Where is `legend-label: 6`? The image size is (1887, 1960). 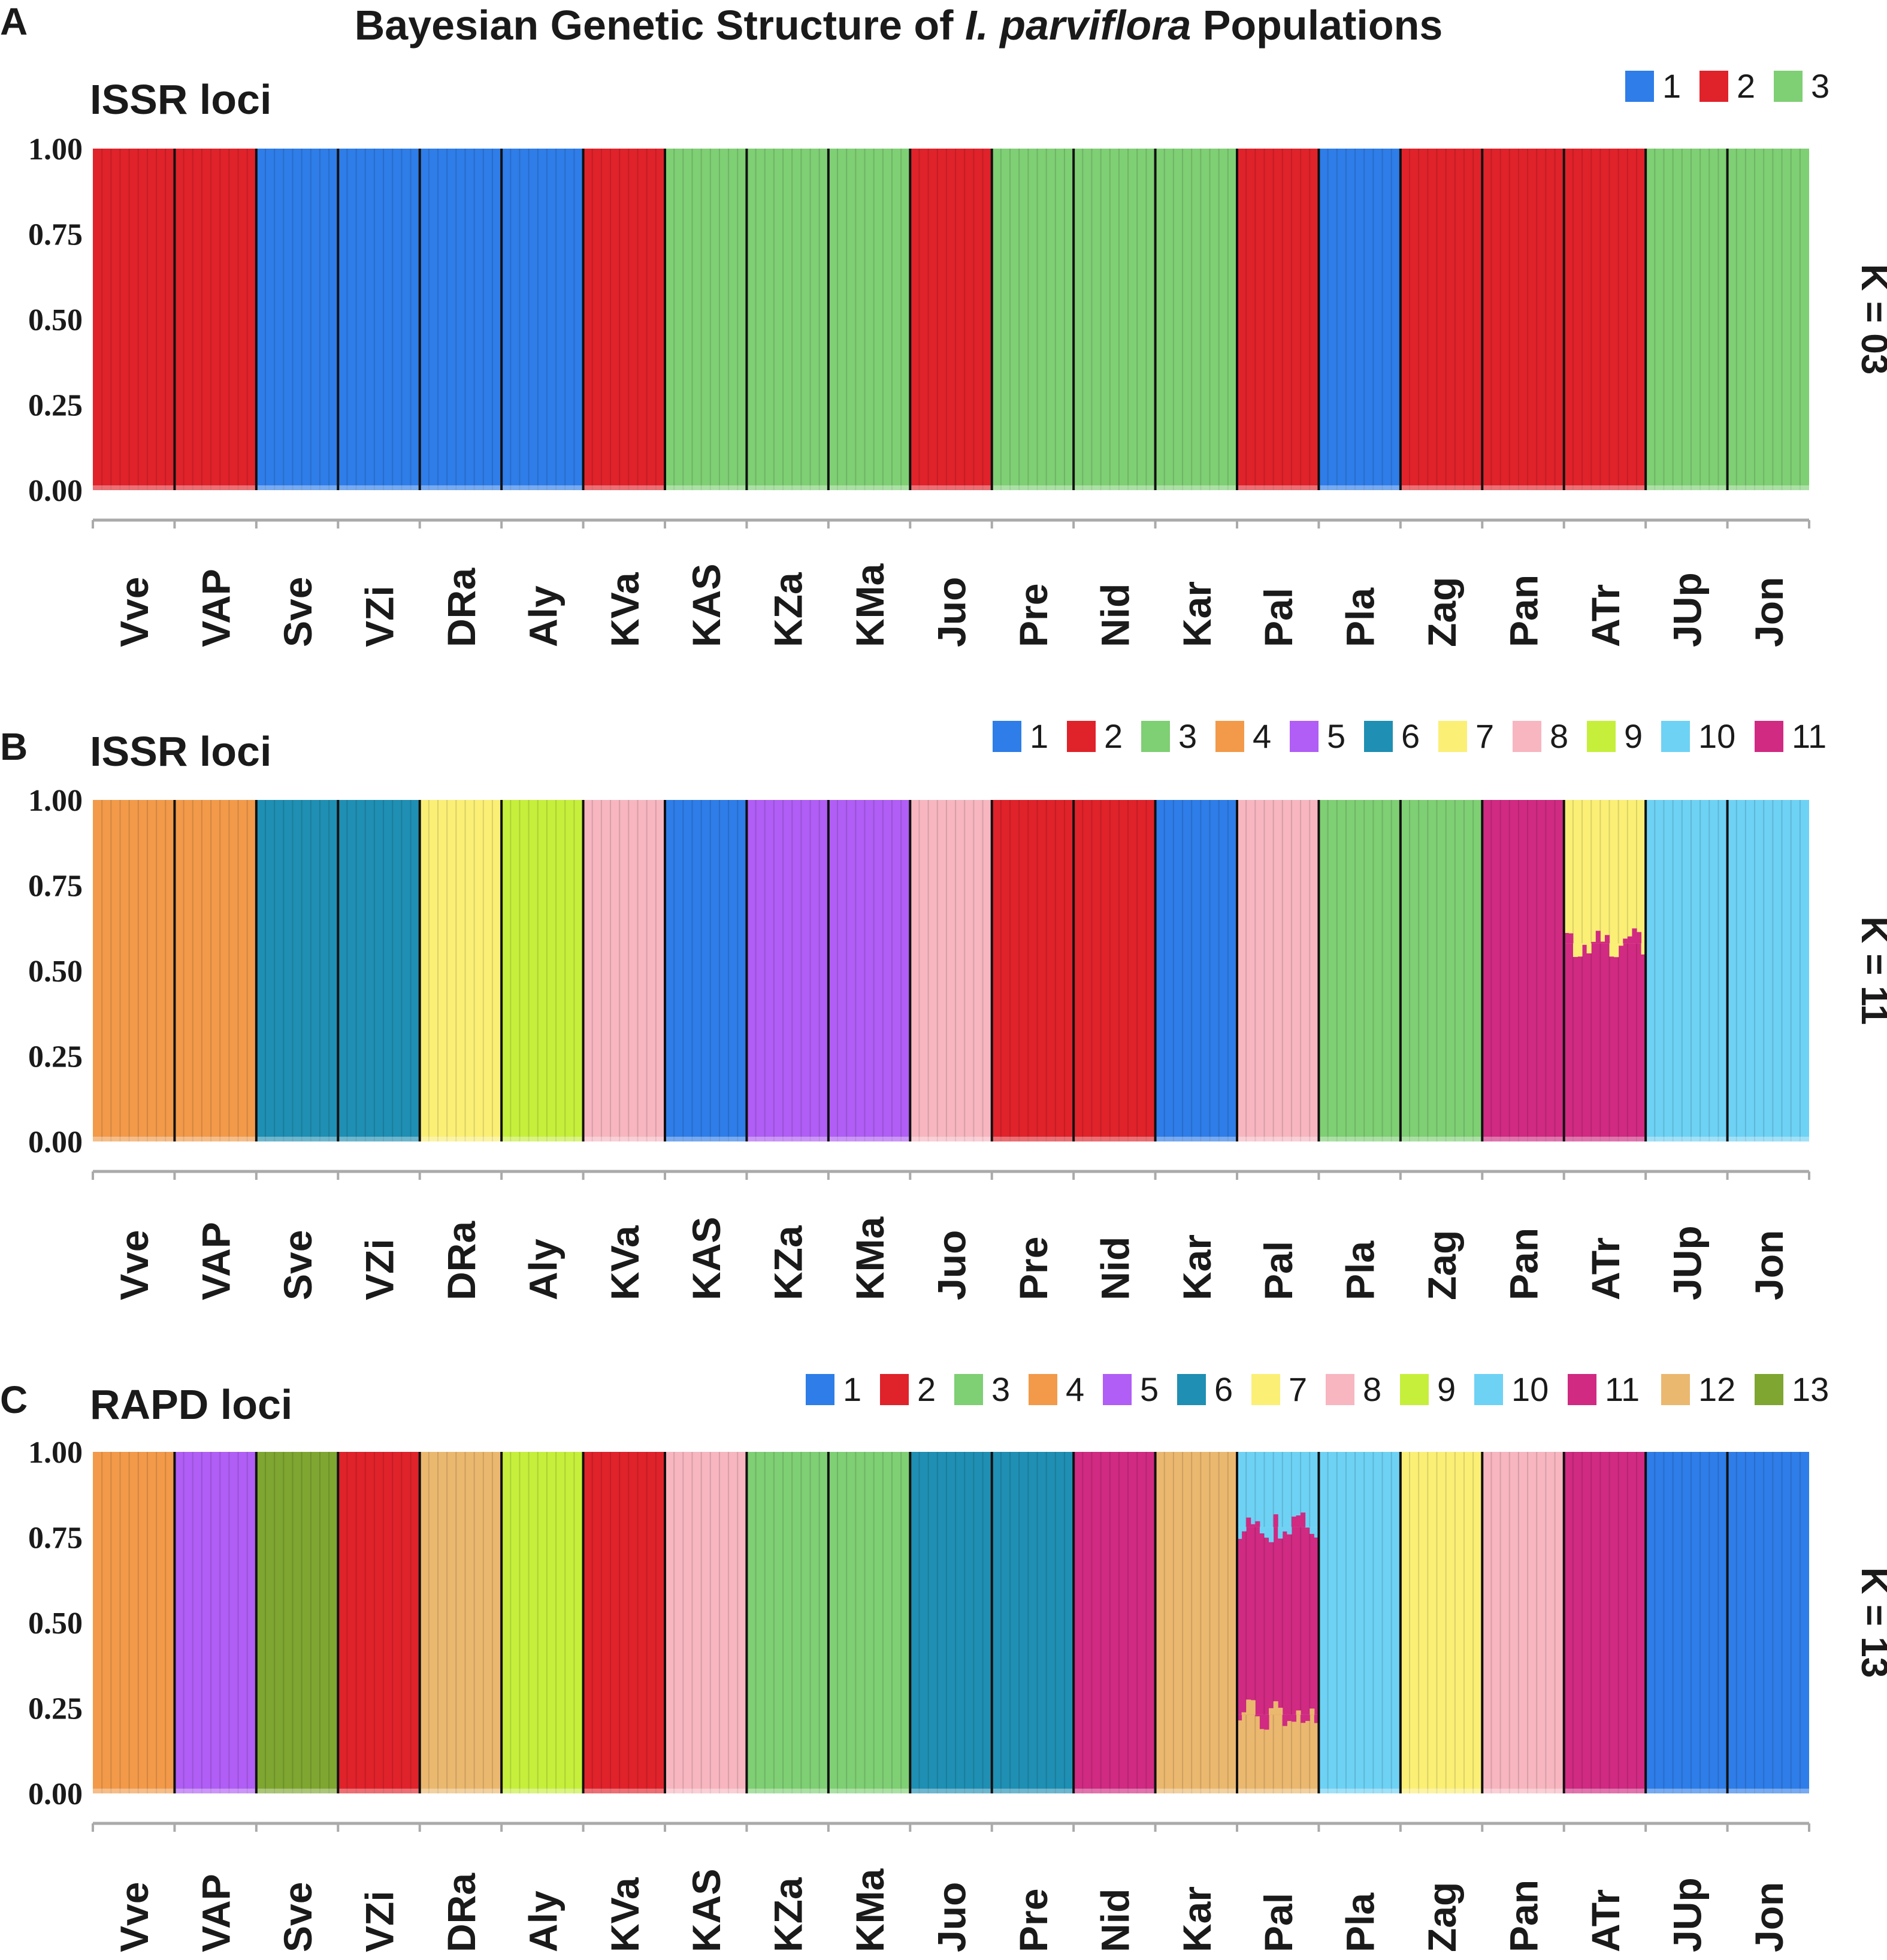
legend-label: 6 is located at coordinates (1223, 1389).